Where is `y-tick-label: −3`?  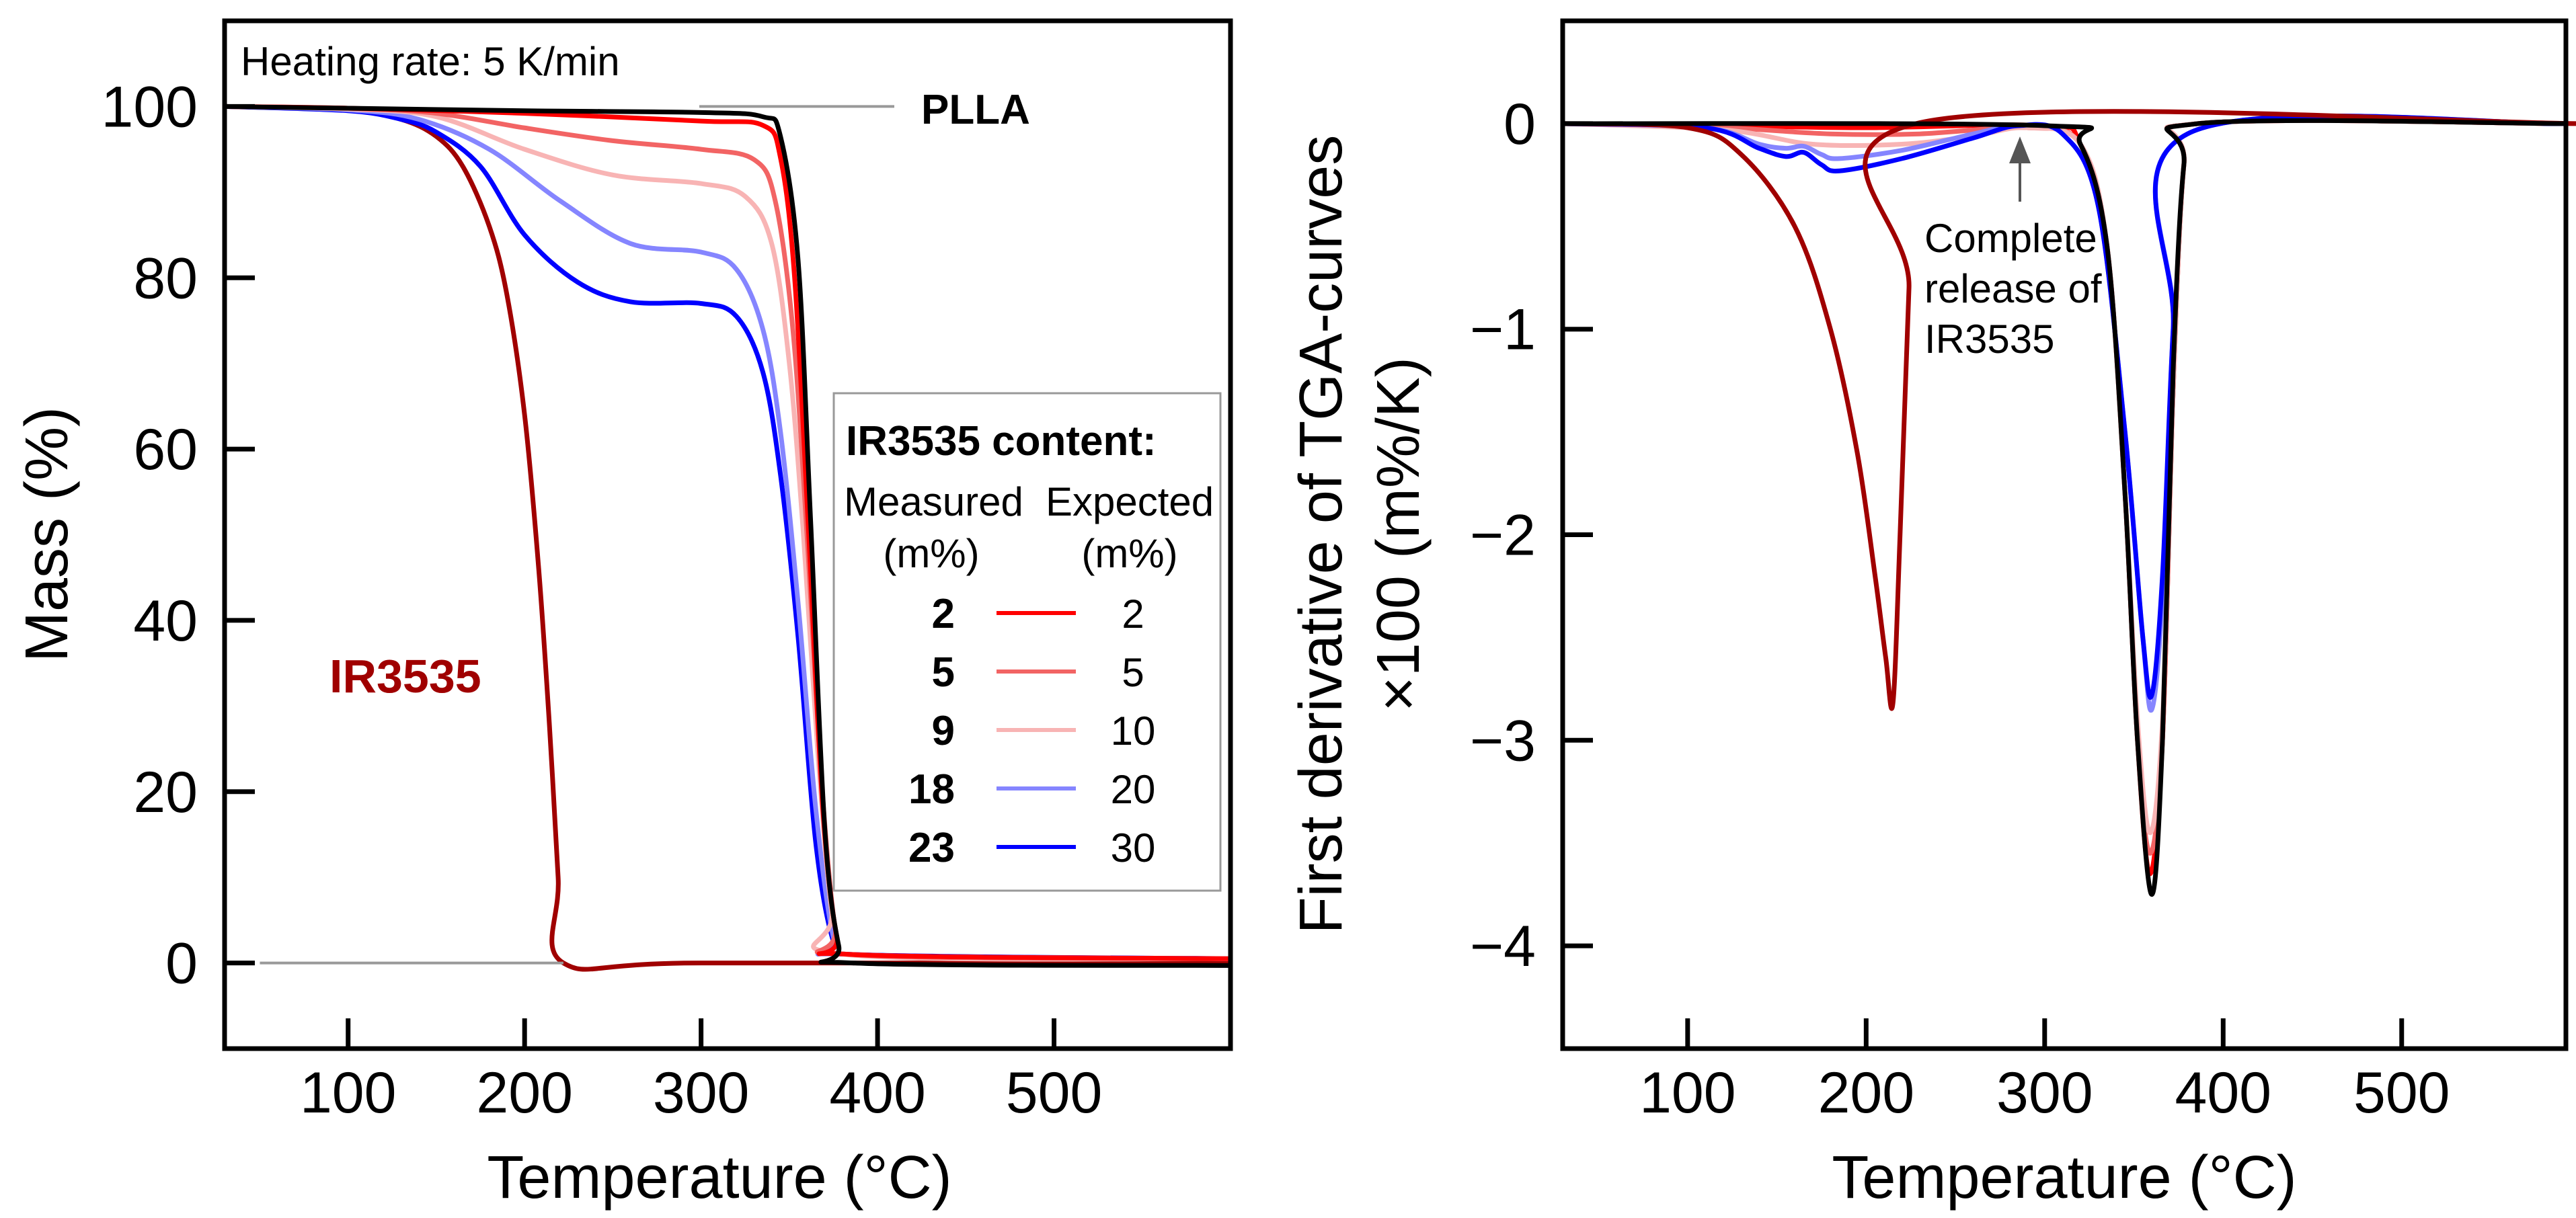 y-tick-label: −3 is located at coordinates (1503, 740).